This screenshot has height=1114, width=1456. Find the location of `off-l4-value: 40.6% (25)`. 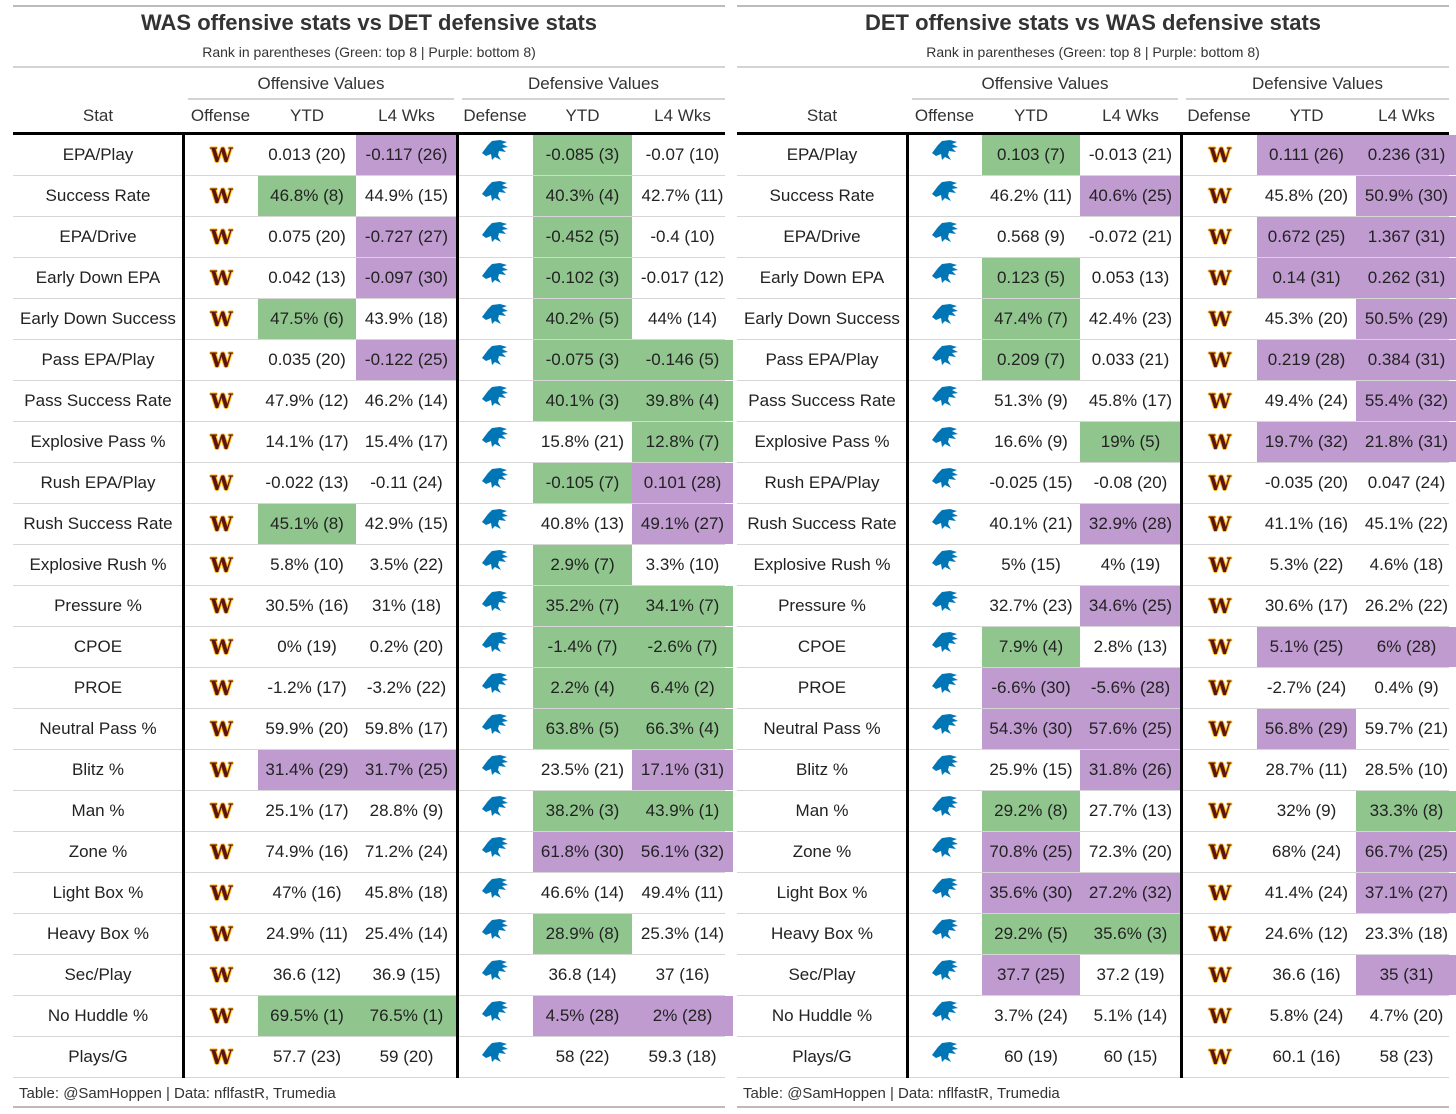

off-l4-value: 40.6% (25) is located at coordinates (1130, 196).